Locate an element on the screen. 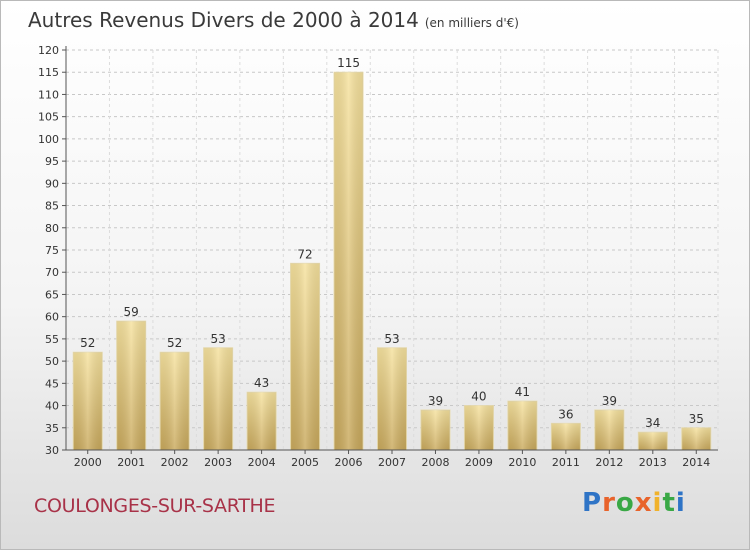 This screenshot has width=750, height=550. x-tick-label: 2003 is located at coordinates (218, 462).